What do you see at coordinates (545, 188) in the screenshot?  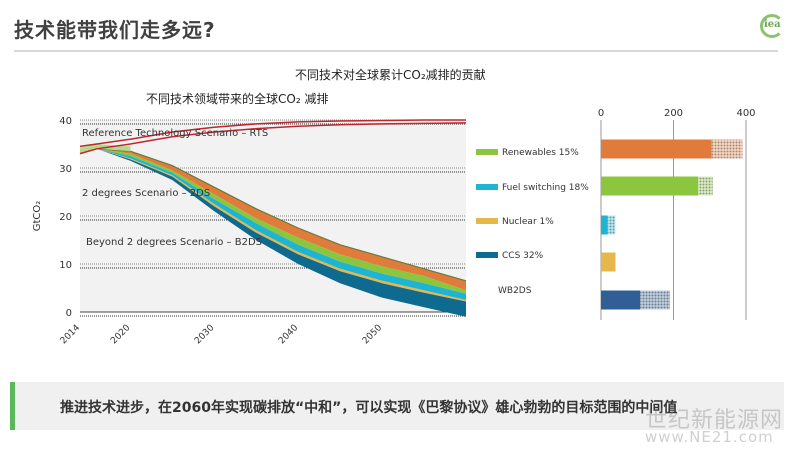 I see `legend-label: Fuel switching 18%` at bounding box center [545, 188].